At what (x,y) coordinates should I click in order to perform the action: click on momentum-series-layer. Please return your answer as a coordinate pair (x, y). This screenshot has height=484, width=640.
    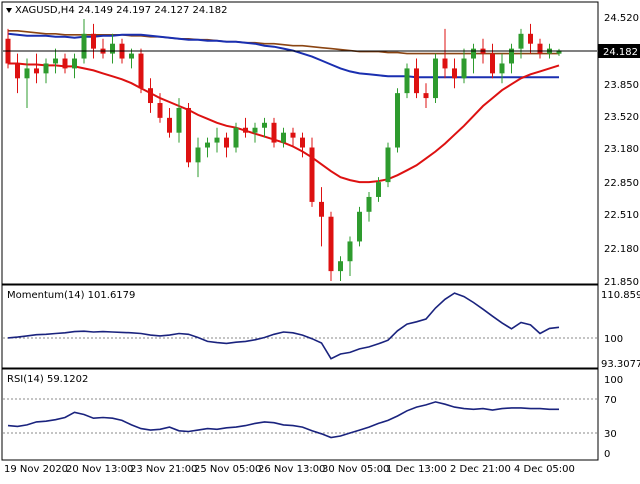
    Looking at the image, I should click on (283, 326).